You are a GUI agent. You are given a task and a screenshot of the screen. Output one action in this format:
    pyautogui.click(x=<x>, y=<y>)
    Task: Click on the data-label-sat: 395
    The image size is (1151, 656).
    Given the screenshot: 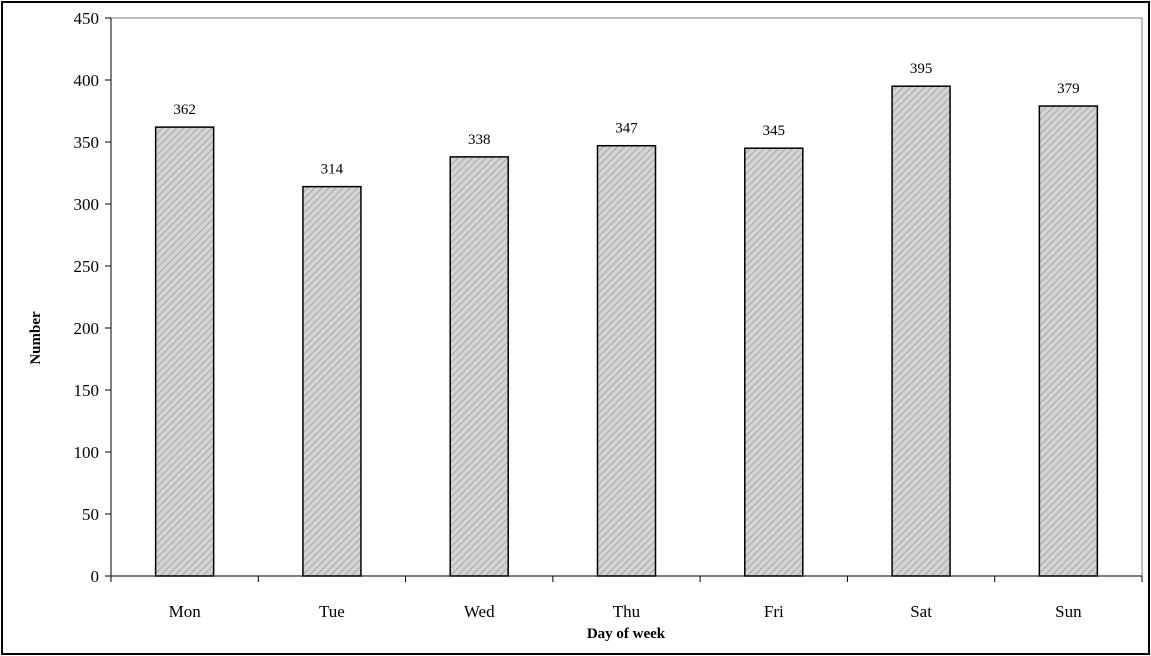 What is the action you would take?
    pyautogui.click(x=921, y=69)
    